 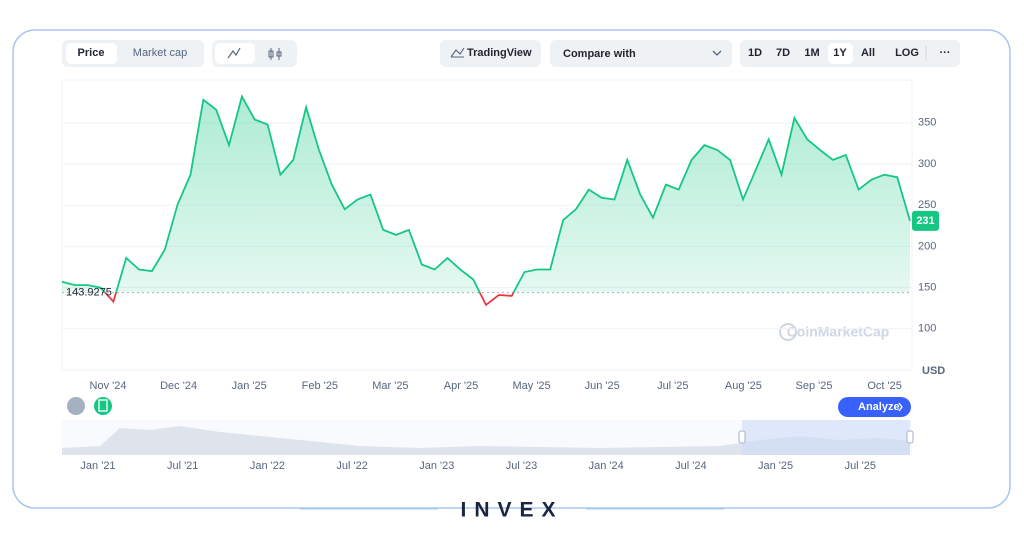 What do you see at coordinates (927, 123) in the screenshot?
I see `y-tick-label: 350` at bounding box center [927, 123].